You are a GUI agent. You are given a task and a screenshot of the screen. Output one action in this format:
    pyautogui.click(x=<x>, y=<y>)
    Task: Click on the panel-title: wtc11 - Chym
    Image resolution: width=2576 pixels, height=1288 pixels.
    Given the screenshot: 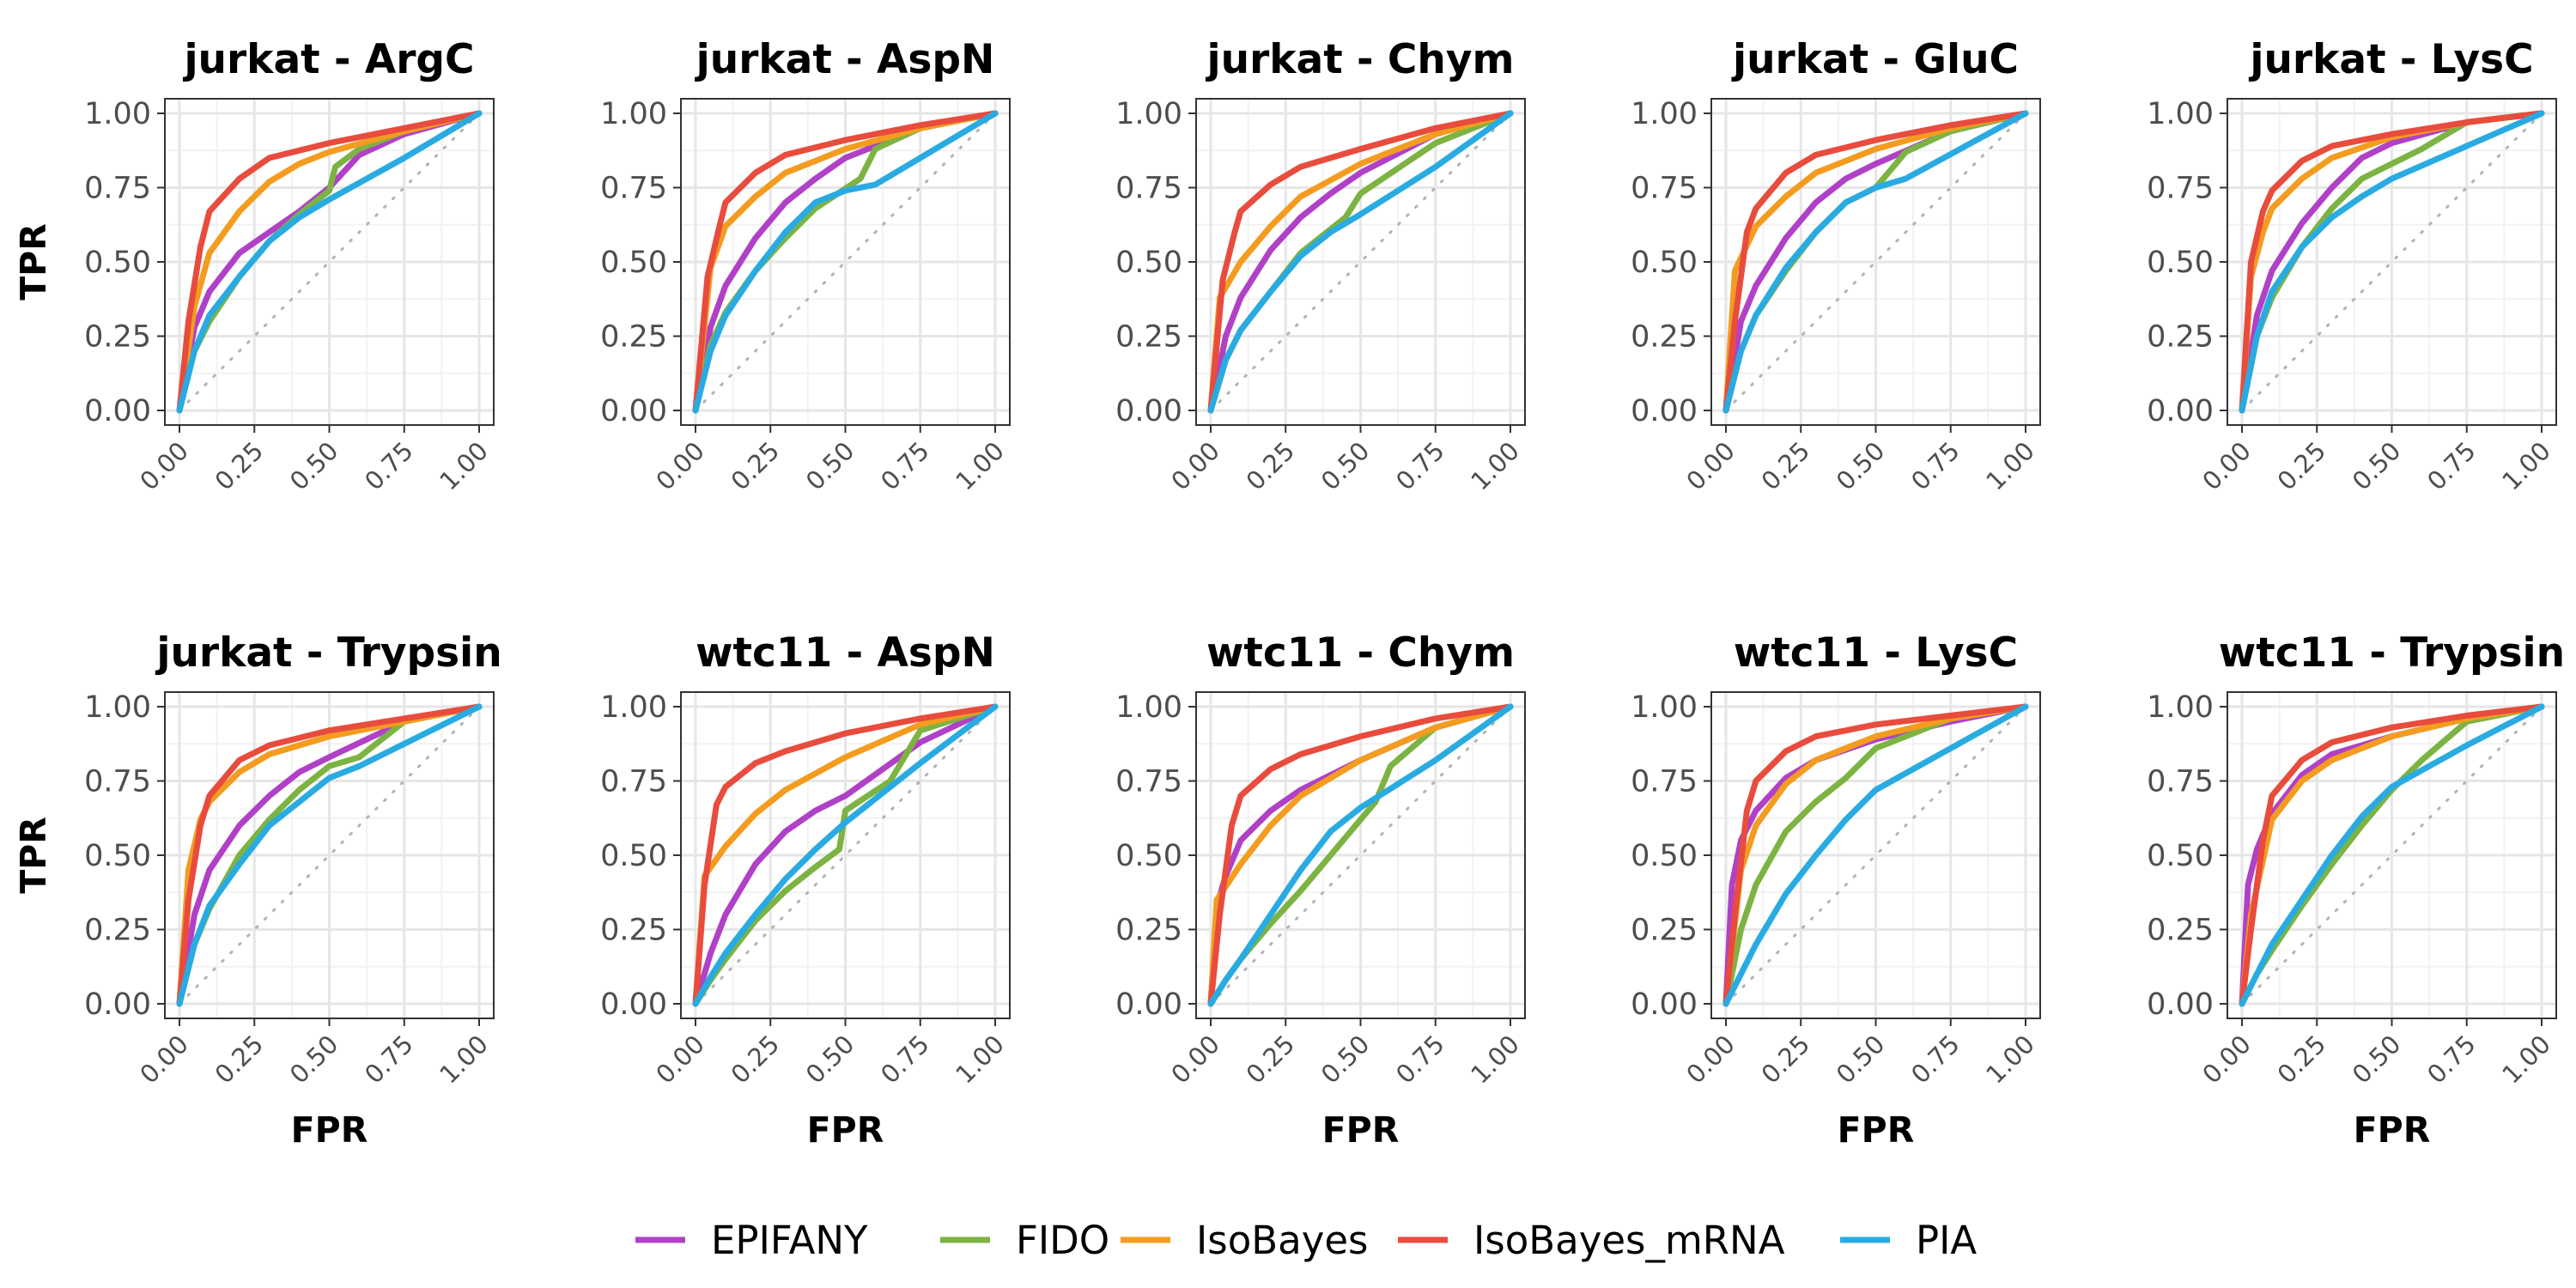 What is the action you would take?
    pyautogui.click(x=1360, y=653)
    